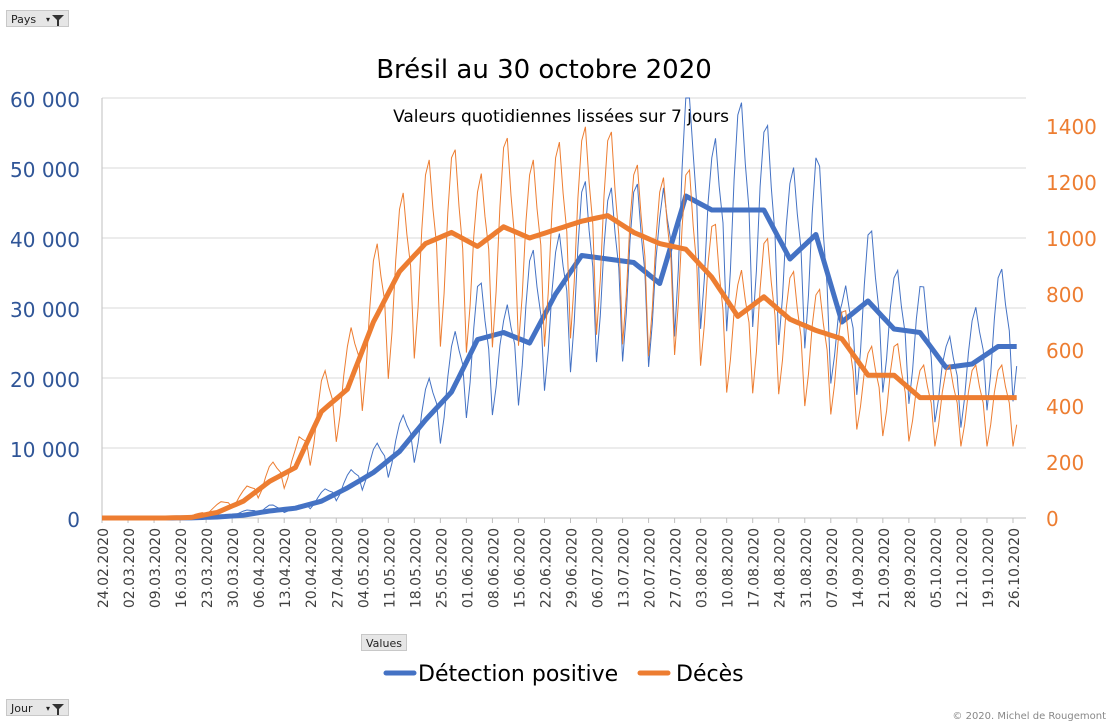 This screenshot has width=1114, height=728. What do you see at coordinates (1065, 351) in the screenshot?
I see `y-right-tick-label: 600` at bounding box center [1065, 351].